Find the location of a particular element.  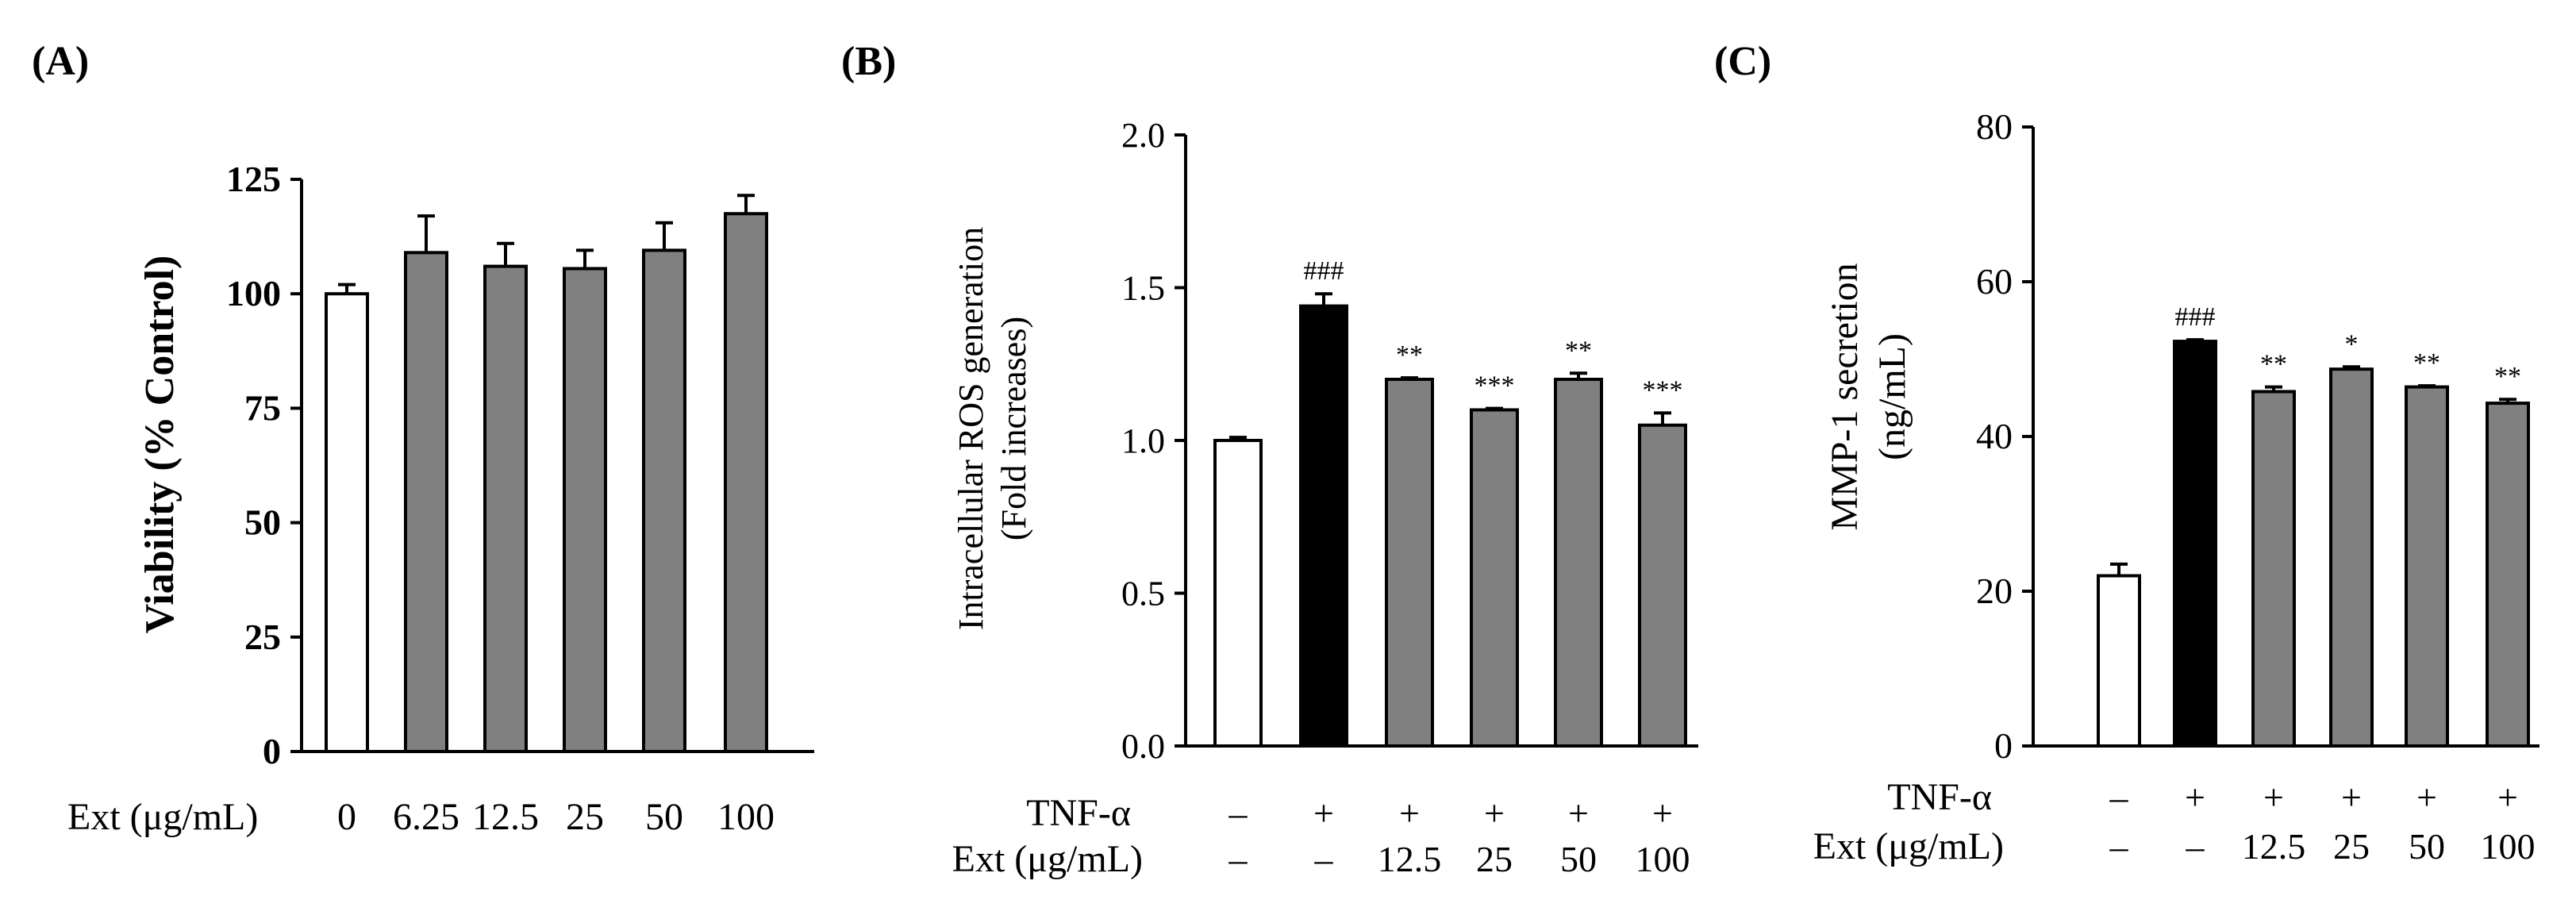

panel-c-y-axis-subtitle: (ng/mL) is located at coordinates (1892, 396).